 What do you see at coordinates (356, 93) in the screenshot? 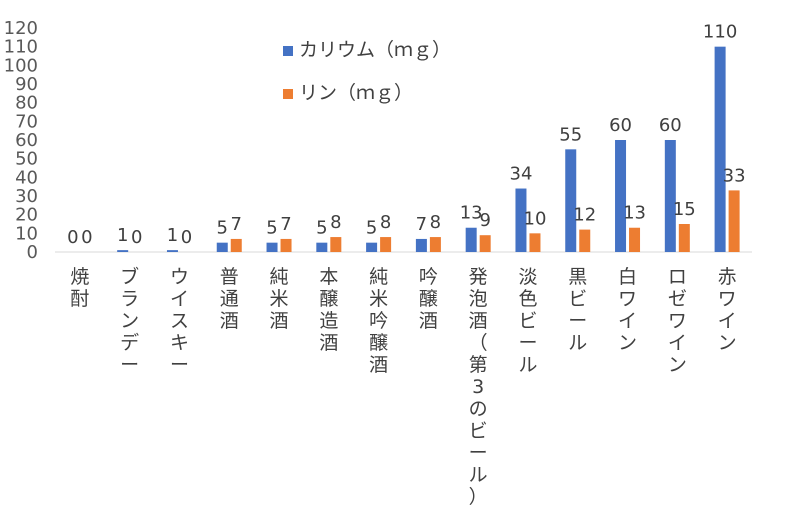
I see `legend-label: リン（ｍｇ）` at bounding box center [356, 93].